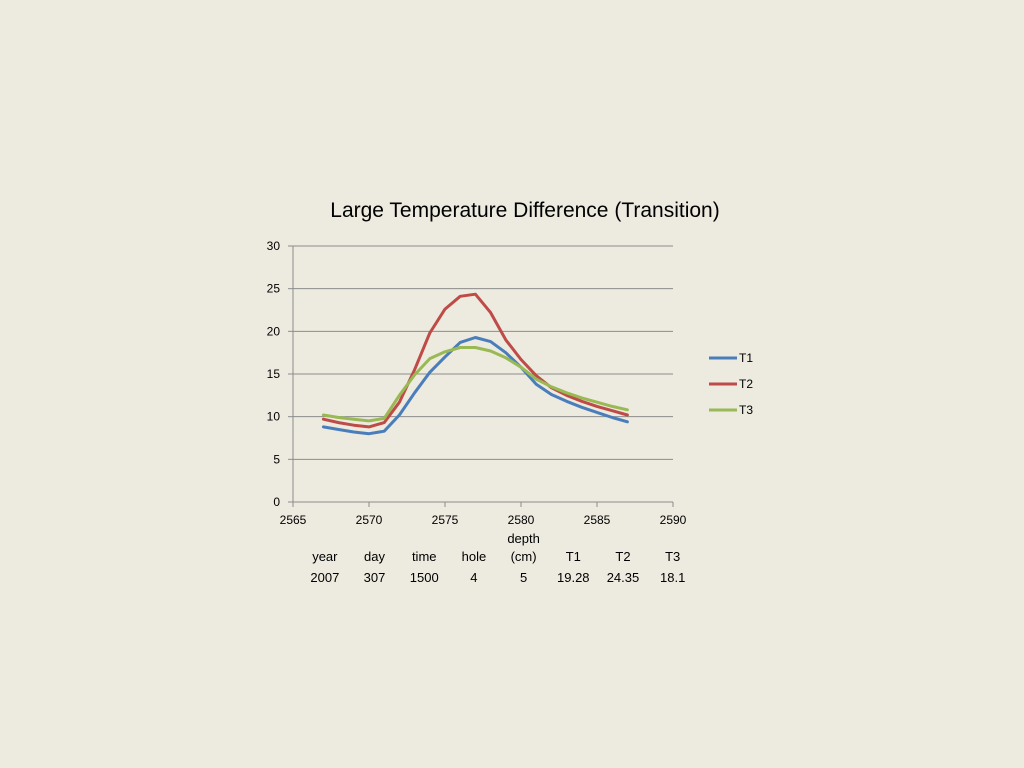 This screenshot has height=768, width=1024. What do you see at coordinates (523, 538) in the screenshot?
I see `table-header-cell: depth` at bounding box center [523, 538].